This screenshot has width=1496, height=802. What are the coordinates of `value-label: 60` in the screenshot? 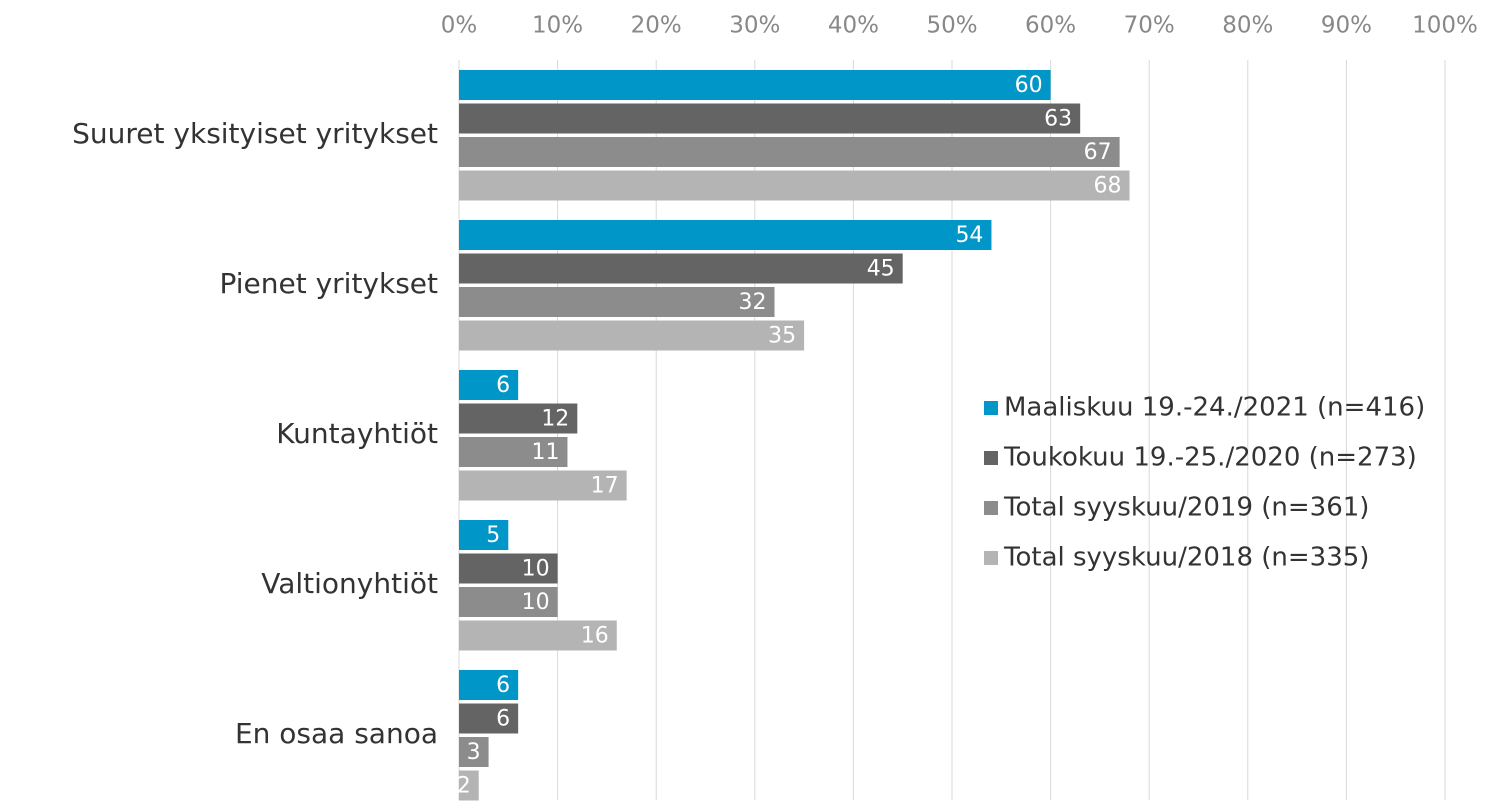 It's located at (1029, 85).